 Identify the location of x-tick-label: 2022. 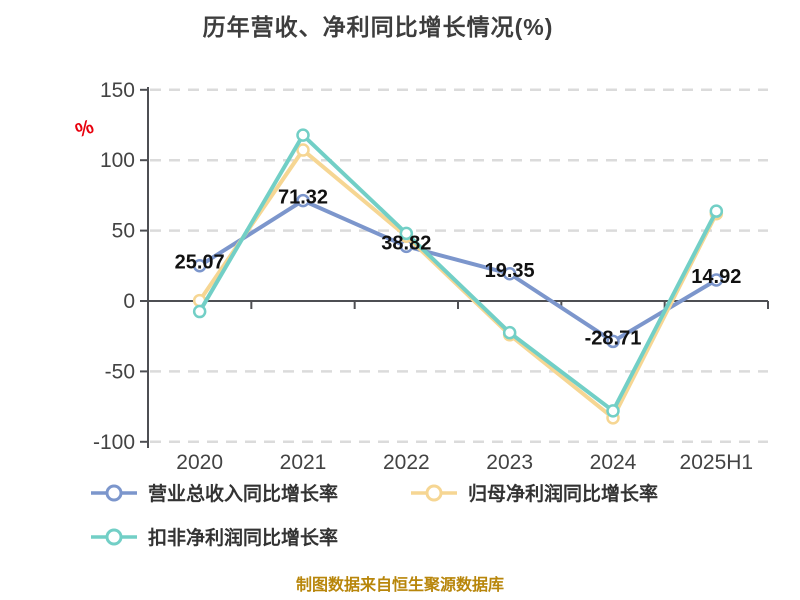
(406, 462).